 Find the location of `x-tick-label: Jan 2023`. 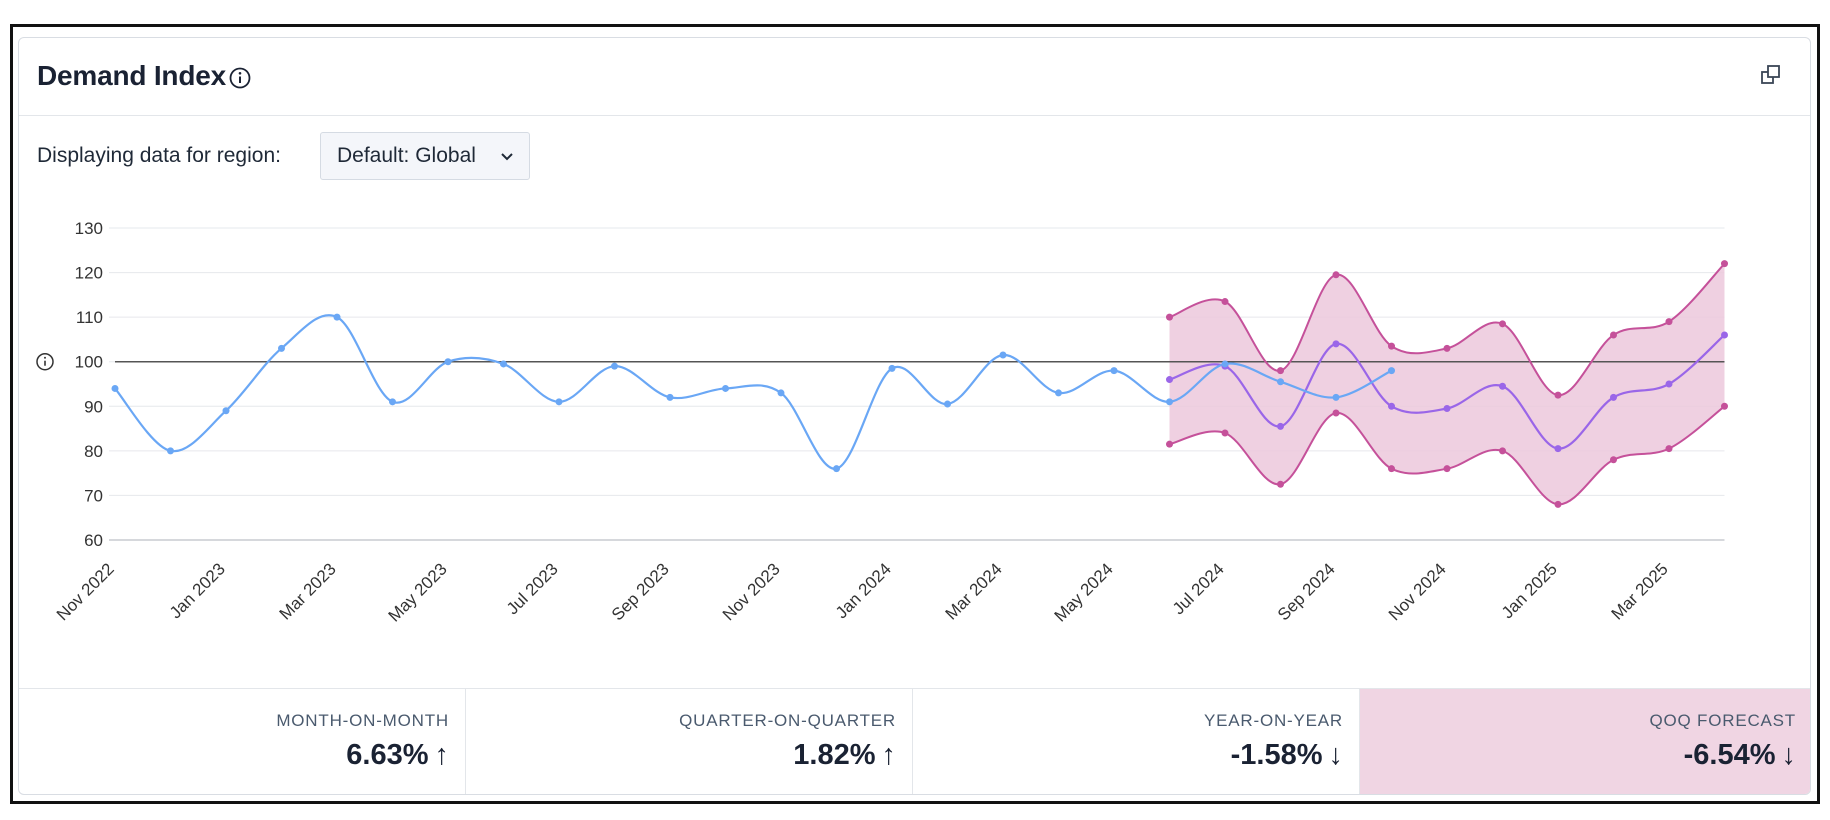

x-tick-label: Jan 2023 is located at coordinates (197, 590).